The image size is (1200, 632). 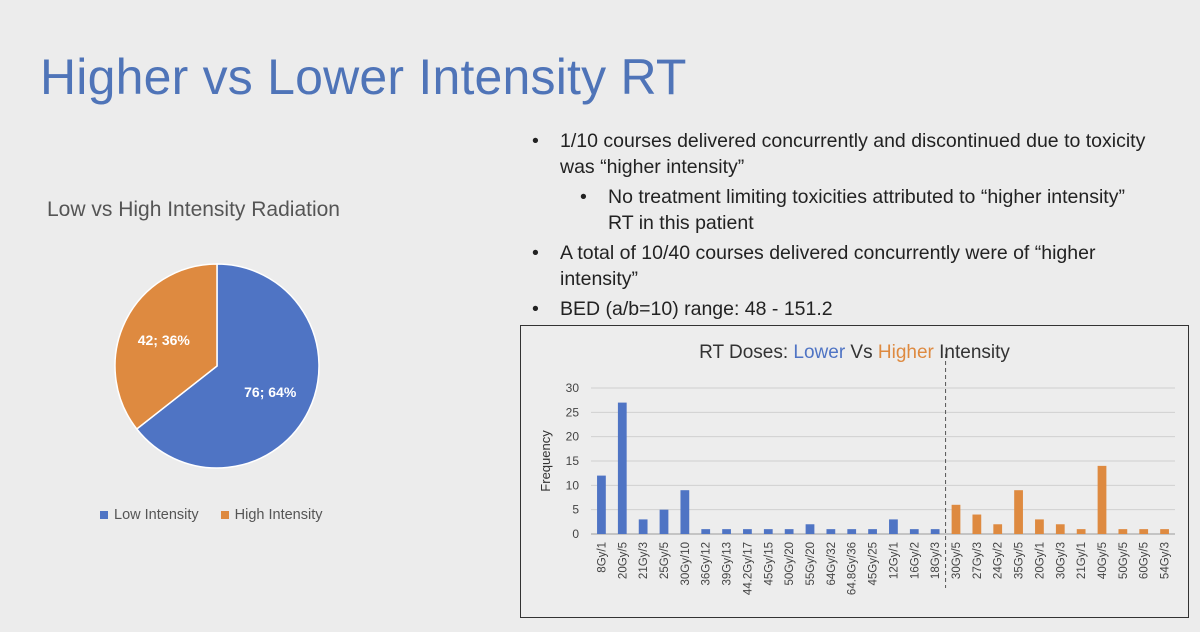 What do you see at coordinates (746, 352) in the screenshot?
I see `bar-title-prefix: RT Doses:` at bounding box center [746, 352].